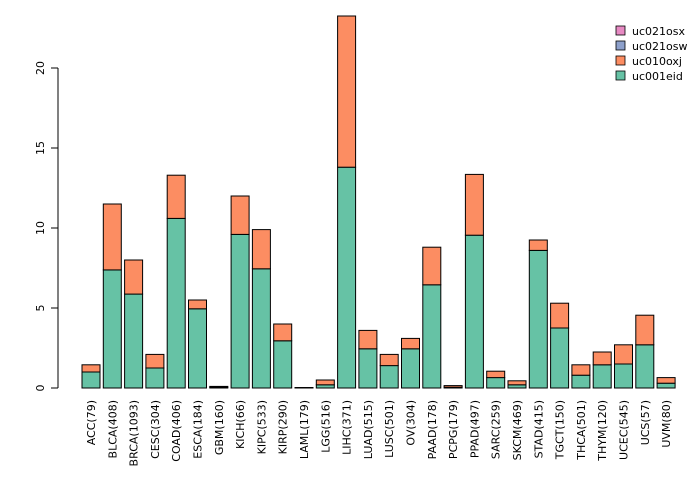  Describe the element at coordinates (347, 427) in the screenshot. I see `x-tick-label: LIHC(371)` at that location.